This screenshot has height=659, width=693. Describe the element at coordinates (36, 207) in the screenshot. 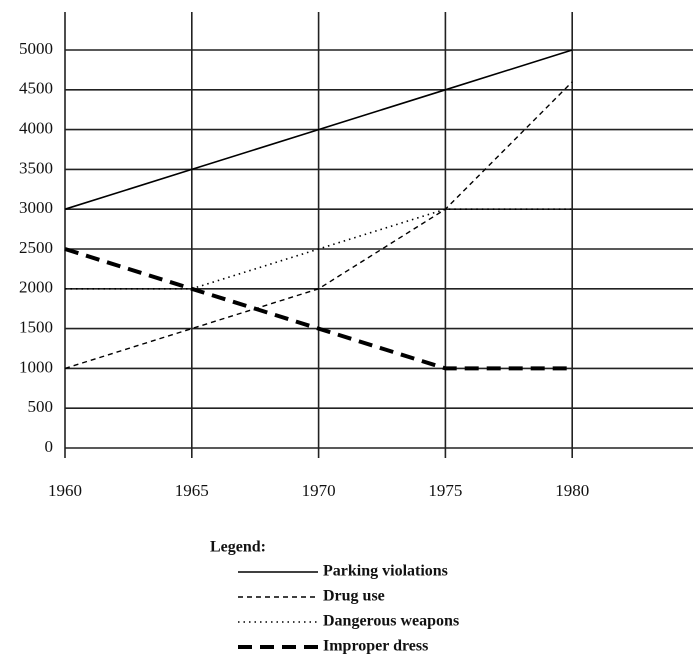

I see `y-tick-label: 3000` at that location.